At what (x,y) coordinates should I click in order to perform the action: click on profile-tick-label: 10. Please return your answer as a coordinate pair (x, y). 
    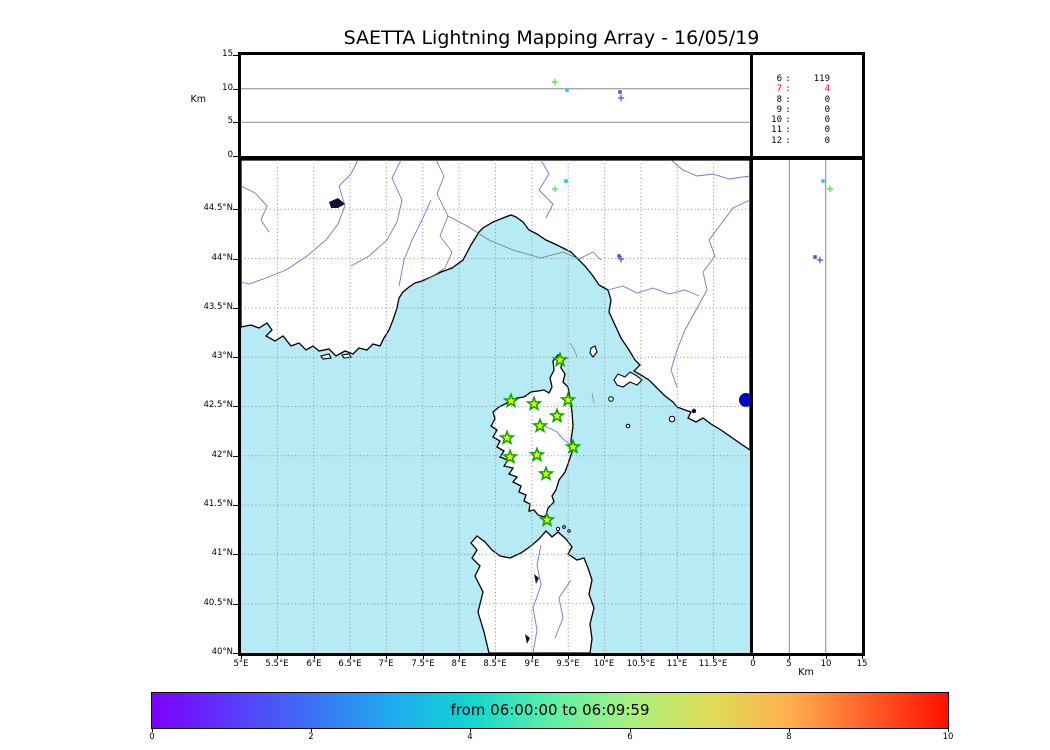
    Looking at the image, I should click on (826, 664).